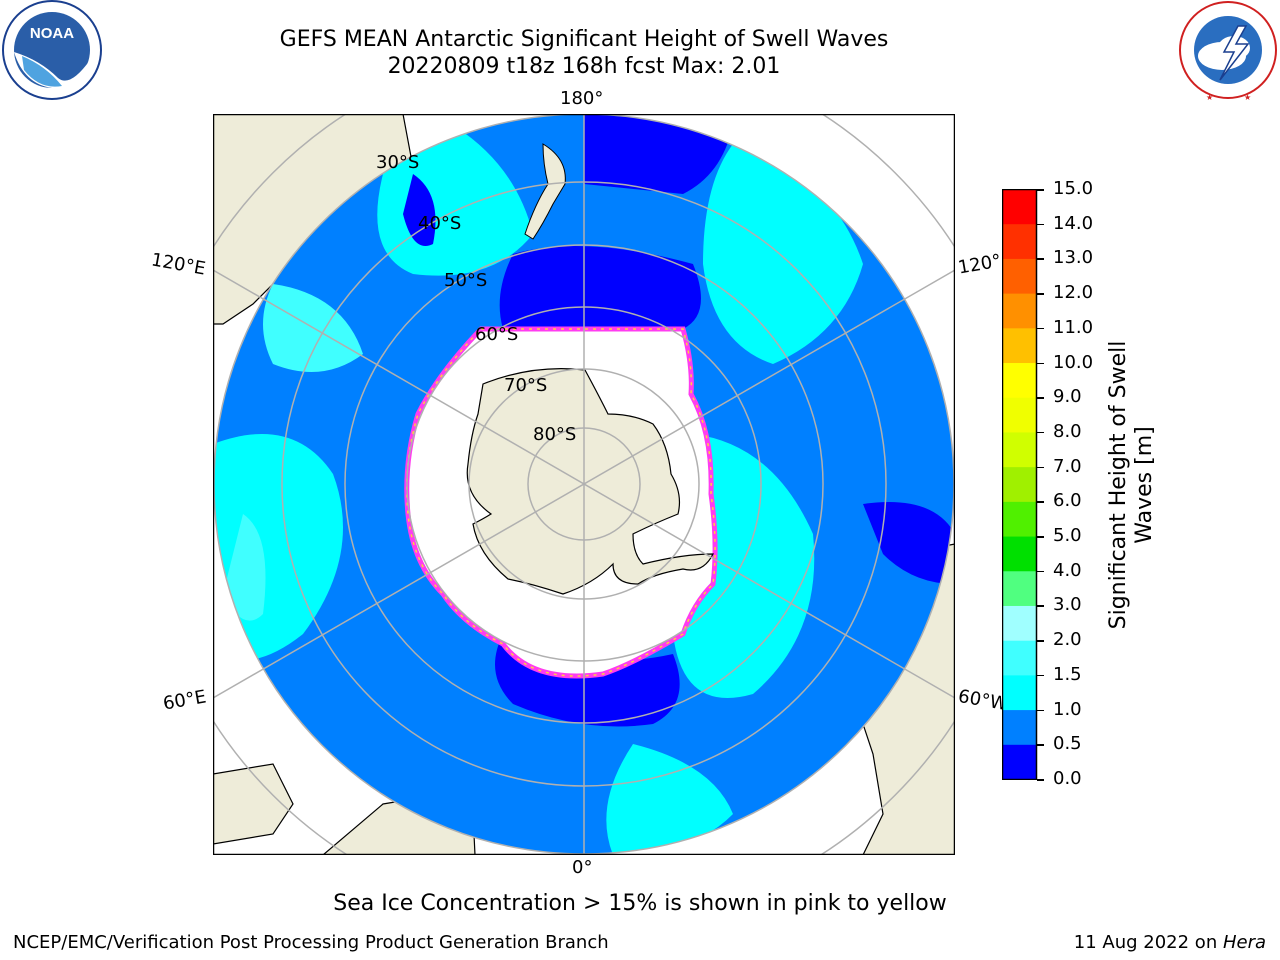 This screenshot has height=960, width=1280. What do you see at coordinates (1073, 327) in the screenshot?
I see `colorbar-tick-label: 11.0` at bounding box center [1073, 327].